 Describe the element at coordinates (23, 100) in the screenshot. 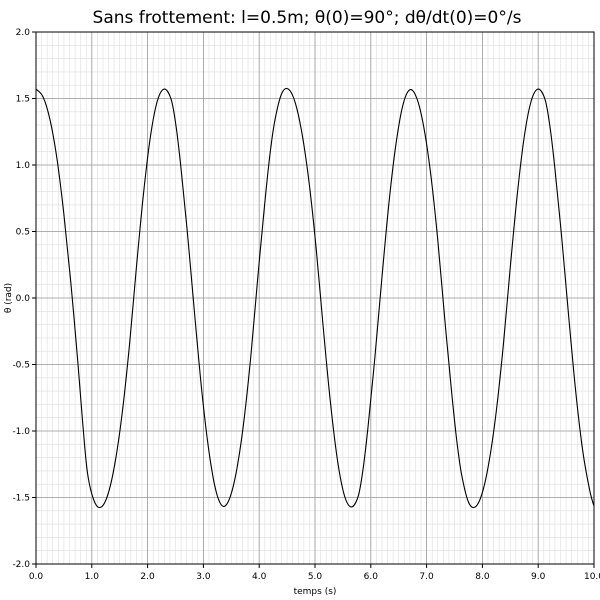

I see `y-tick-label: 1.5` at that location.